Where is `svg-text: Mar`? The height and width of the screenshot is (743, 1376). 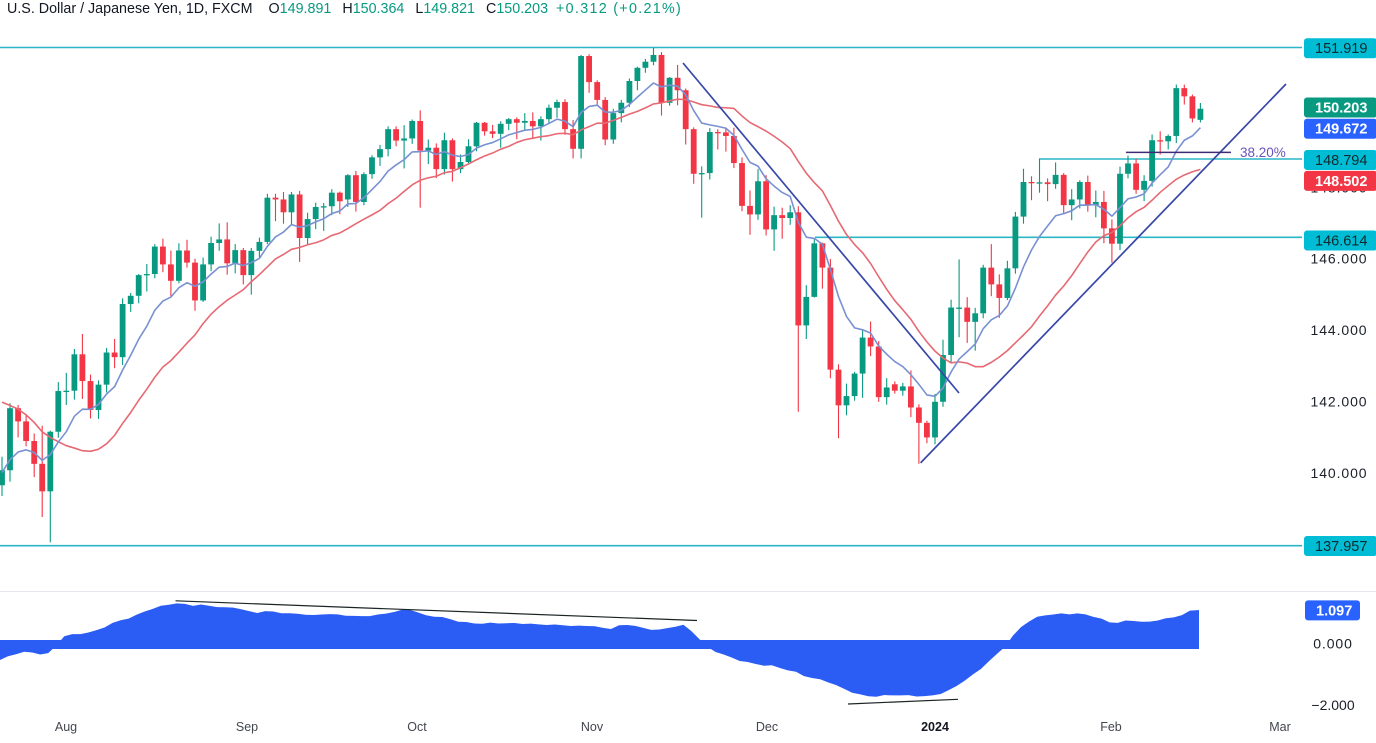
svg-text: Mar is located at coordinates (1280, 727).